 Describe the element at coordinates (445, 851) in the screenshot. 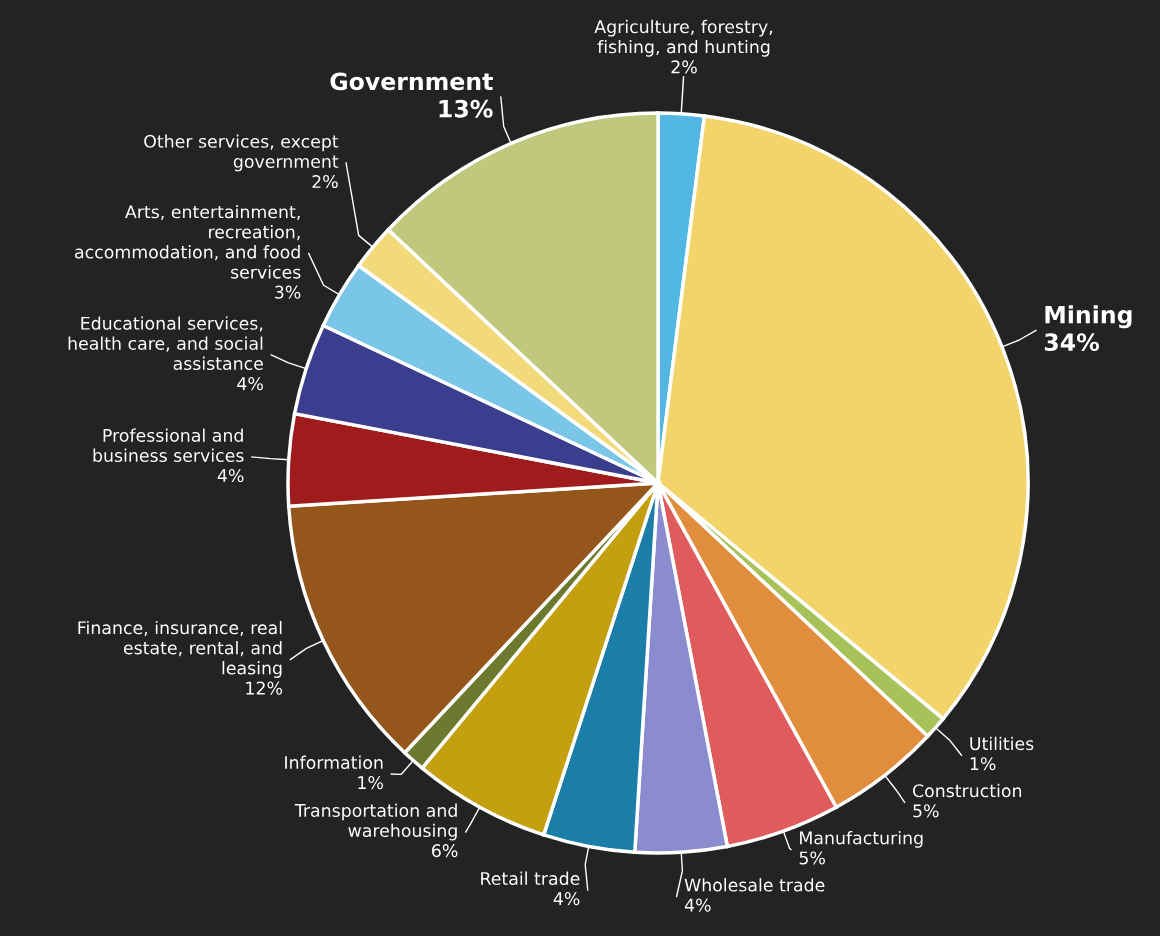

I see `data-label: 6%` at that location.